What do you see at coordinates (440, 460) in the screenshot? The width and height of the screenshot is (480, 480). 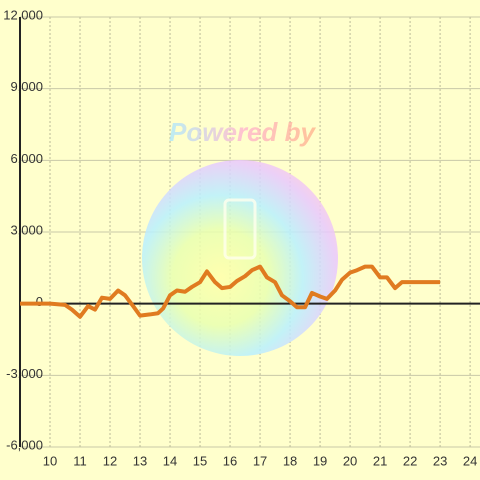 I see `x-tick-label: 23` at bounding box center [440, 460].